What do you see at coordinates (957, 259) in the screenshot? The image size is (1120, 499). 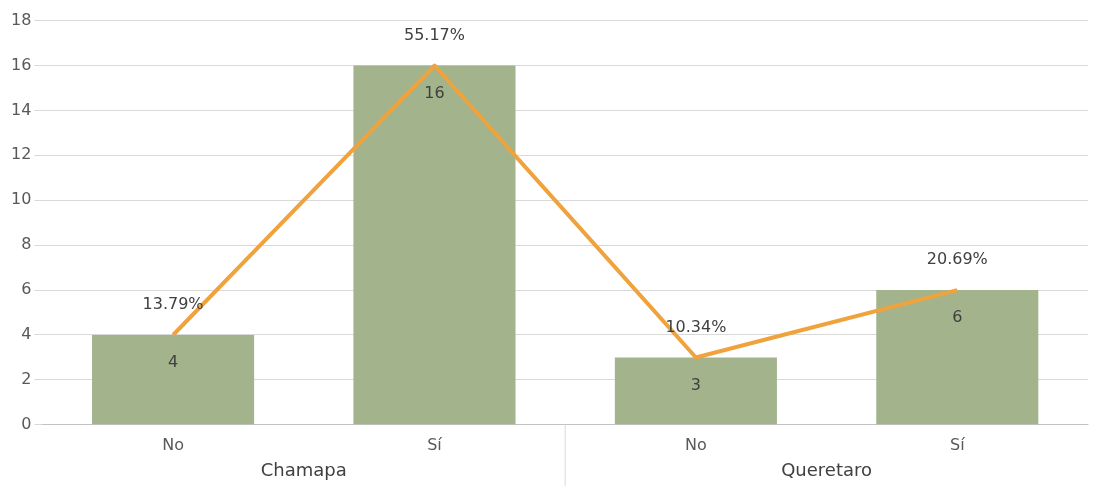 I see `data-label: 20.69%` at bounding box center [957, 259].